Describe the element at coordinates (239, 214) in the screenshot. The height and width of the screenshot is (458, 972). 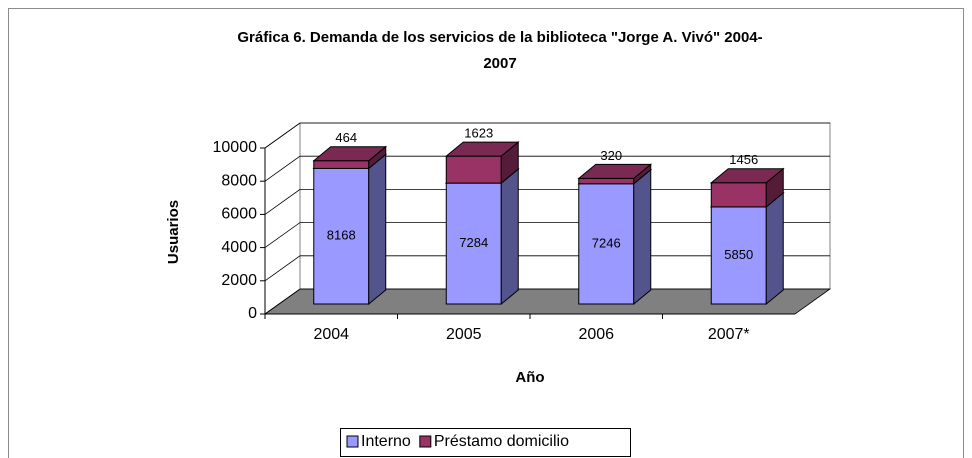
I see `y-tick-label: 6000` at that location.